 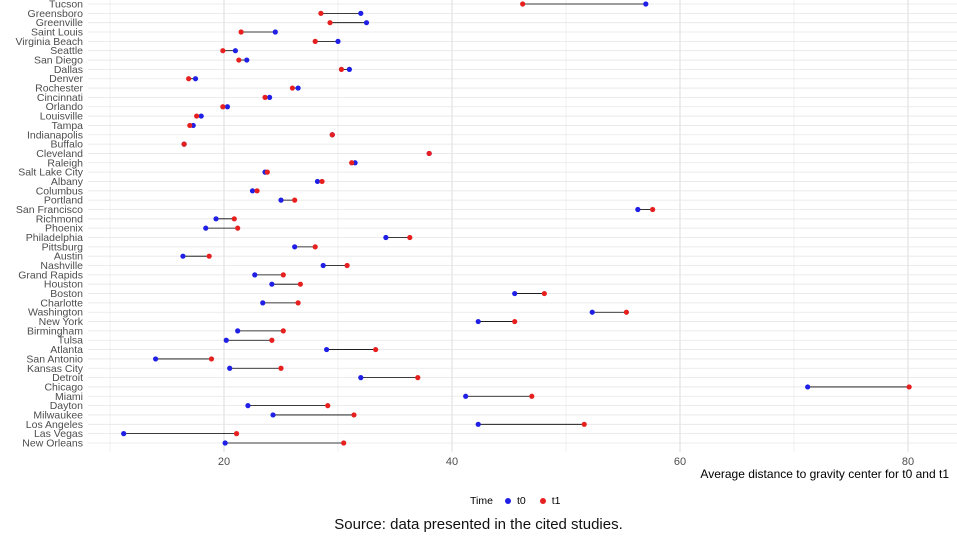 I want to click on y-tick-label: Richmond, so click(x=59, y=219).